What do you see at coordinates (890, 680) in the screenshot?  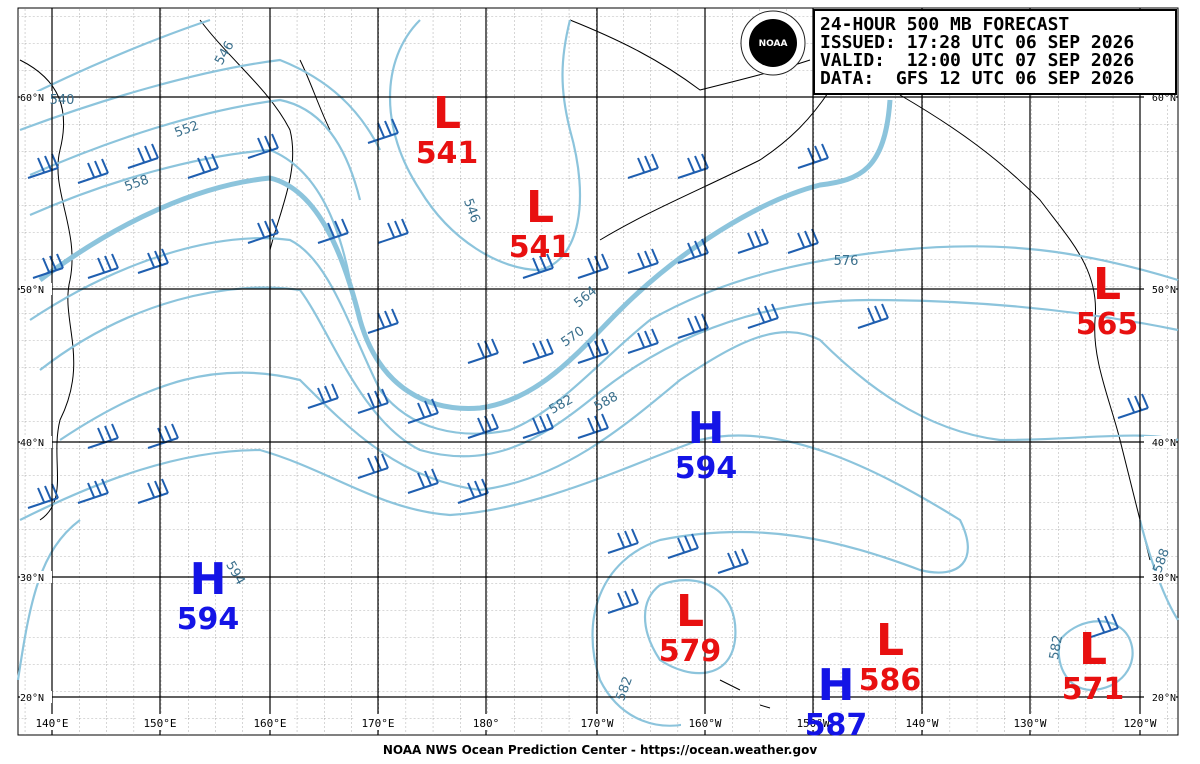 I see `system-value: 586` at bounding box center [890, 680].